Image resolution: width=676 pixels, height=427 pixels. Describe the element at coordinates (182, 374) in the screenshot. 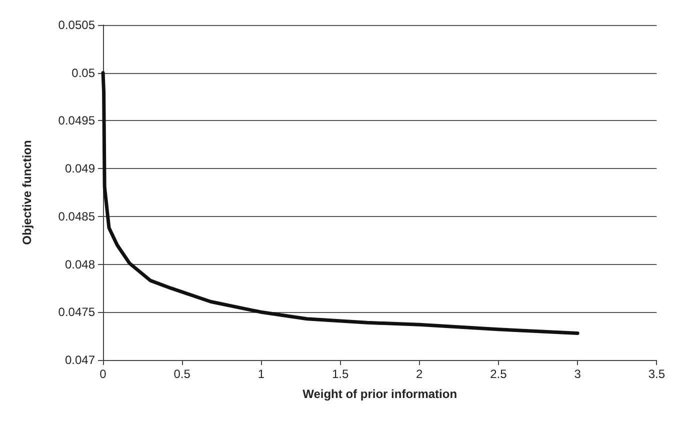

I see `x-tick-label: 0.5` at that location.